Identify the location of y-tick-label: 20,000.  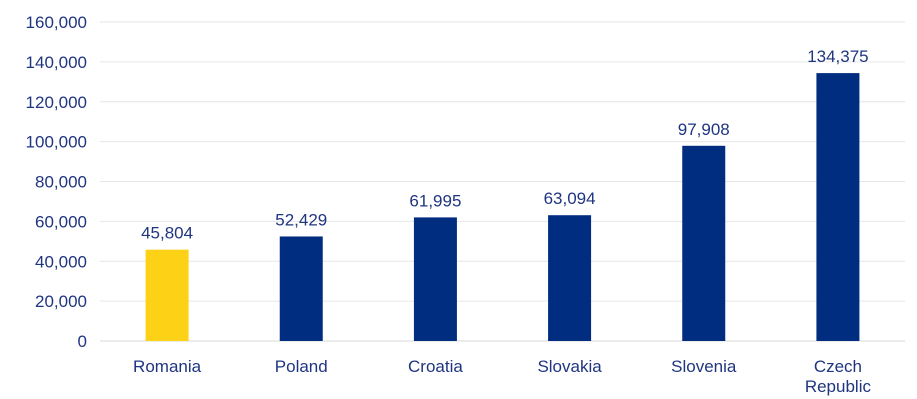
(61, 301).